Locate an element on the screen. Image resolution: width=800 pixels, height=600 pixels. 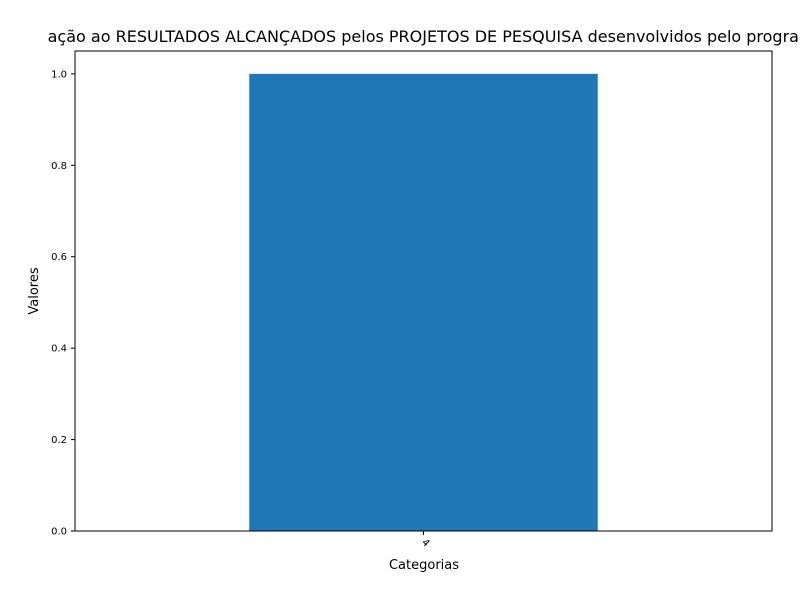
y-tick-label: 0.8 is located at coordinates (59, 166).